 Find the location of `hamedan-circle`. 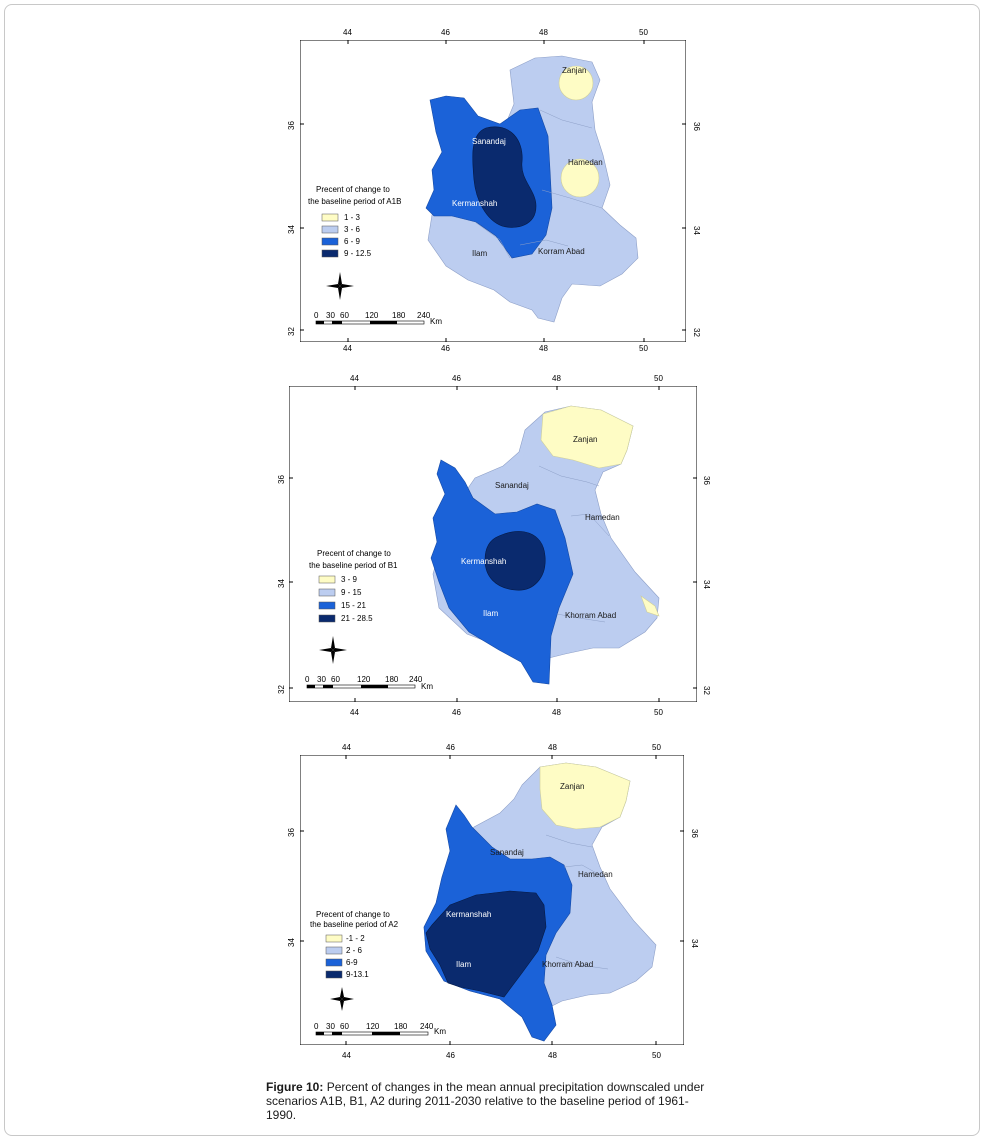

hamedan-circle is located at coordinates (580, 178).